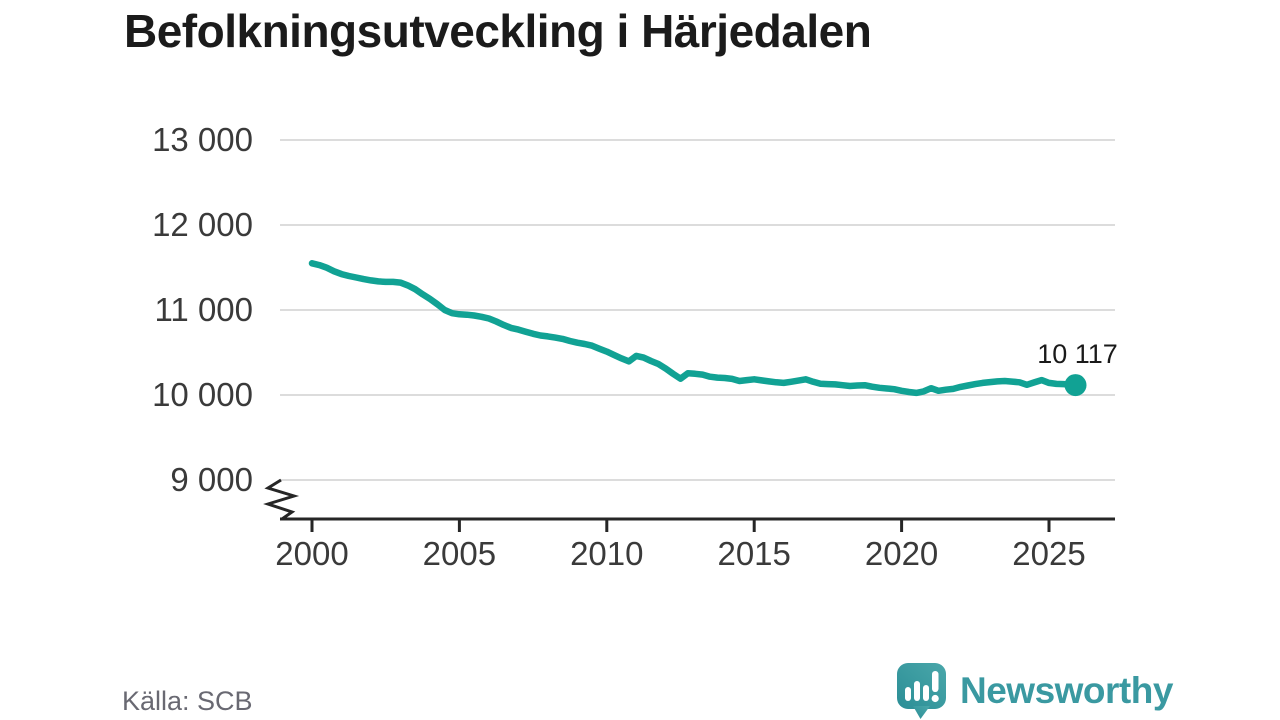 The width and height of the screenshot is (1280, 720). What do you see at coordinates (607, 553) in the screenshot?
I see `x-tick-label-2010: 2010` at bounding box center [607, 553].